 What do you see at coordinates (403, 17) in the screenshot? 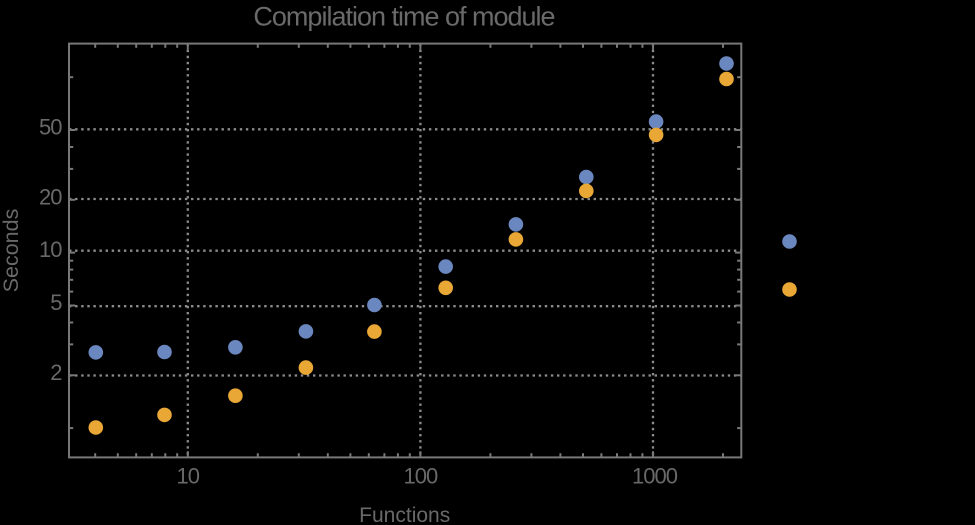
I see `svg-text: Compilation time of module` at bounding box center [403, 17].